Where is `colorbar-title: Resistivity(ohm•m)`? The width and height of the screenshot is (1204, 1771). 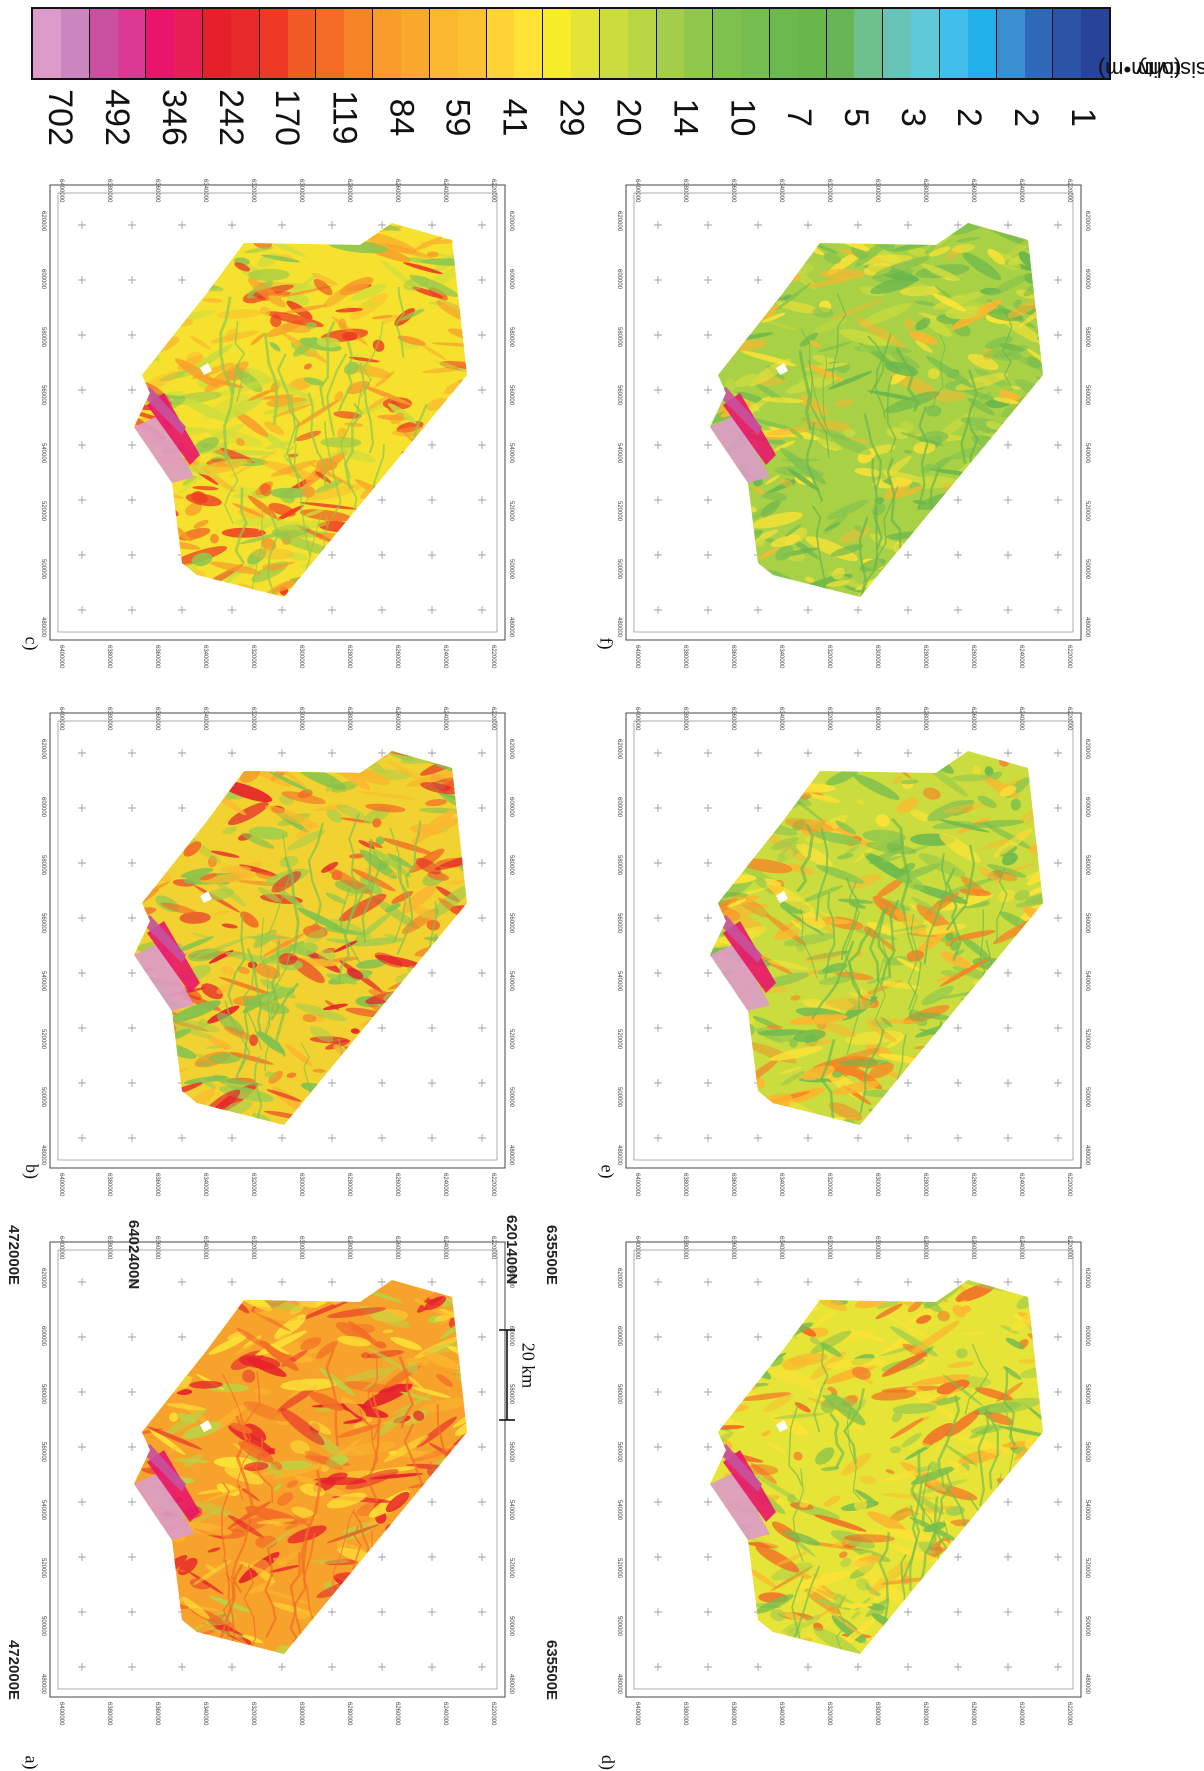 colorbar-title: Resistivity(ohm•m) is located at coordinates (1150, 70).